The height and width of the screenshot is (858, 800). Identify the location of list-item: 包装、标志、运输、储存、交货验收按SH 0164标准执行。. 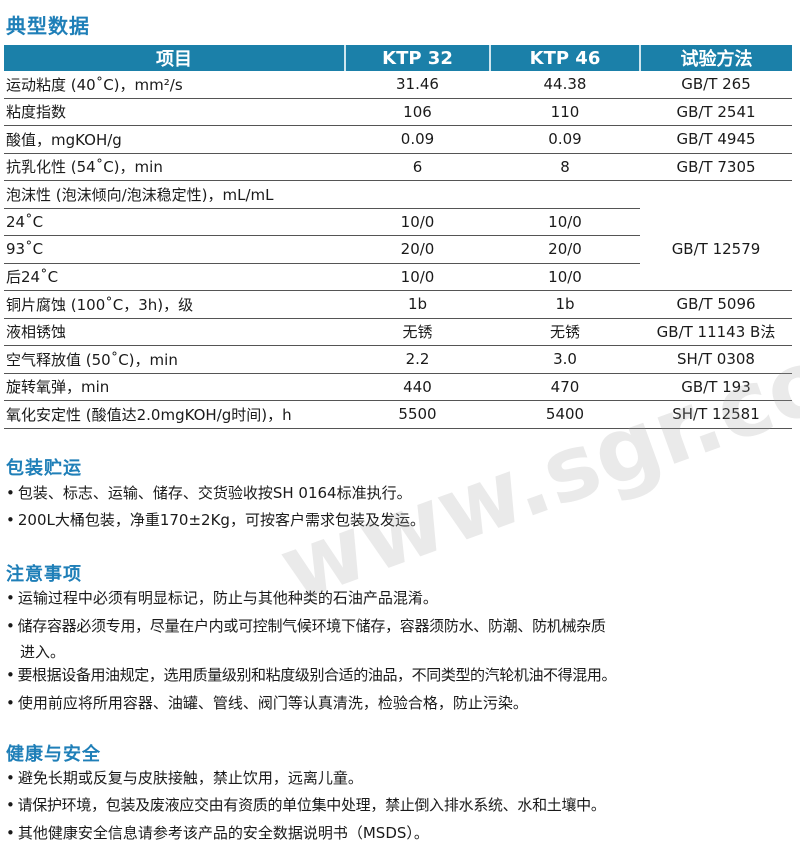
(209, 493).